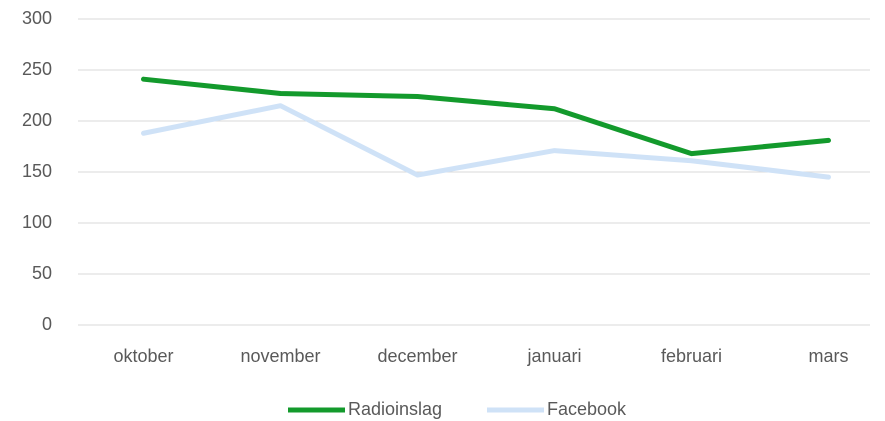 The image size is (885, 421). I want to click on y-tick-label: 300, so click(37, 18).